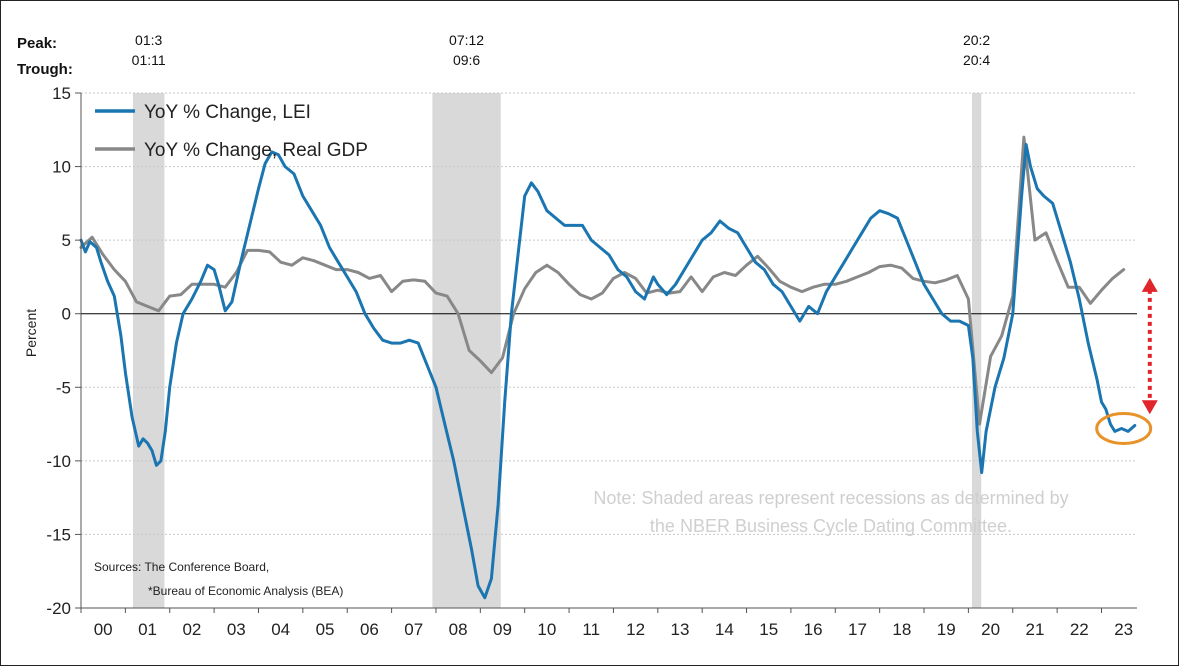 The width and height of the screenshot is (1179, 670). What do you see at coordinates (256, 150) in the screenshot?
I see `legend-label-gdp: YoY % Change, Real GDP` at bounding box center [256, 150].